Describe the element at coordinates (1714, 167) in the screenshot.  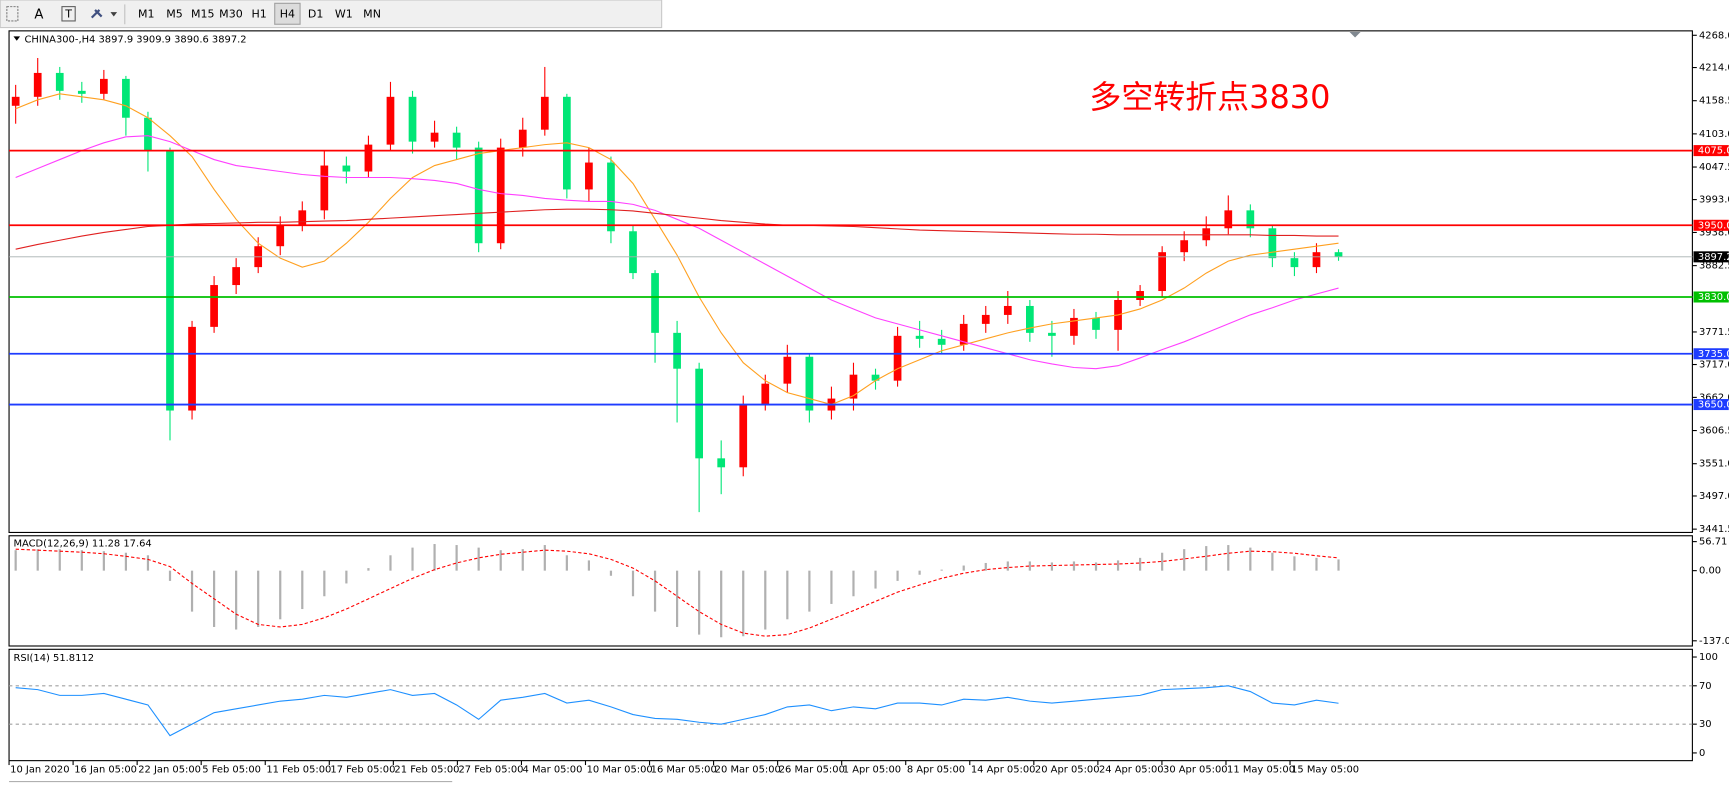
I see `y-tick-label: 4047.5` at that location.